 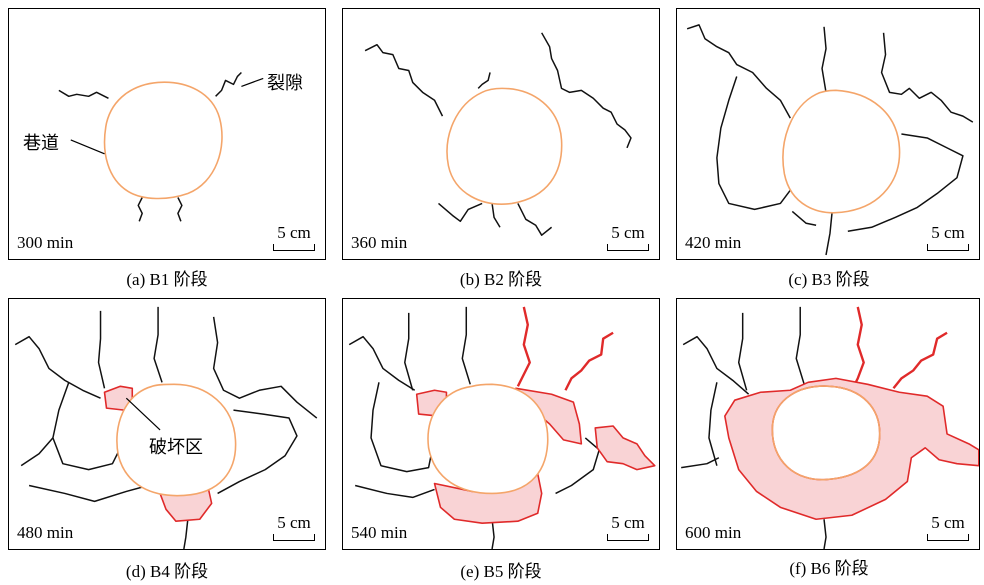 I want to click on panel-a-figure, so click(x=161, y=146).